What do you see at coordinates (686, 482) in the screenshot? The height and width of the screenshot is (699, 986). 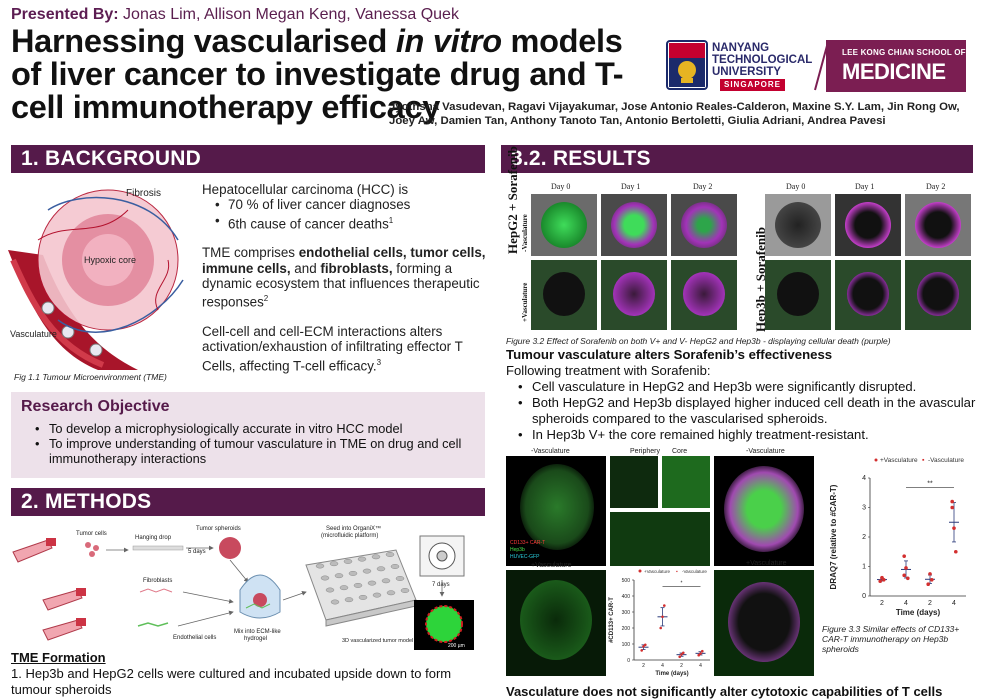 I see `core-top-panel` at bounding box center [686, 482].